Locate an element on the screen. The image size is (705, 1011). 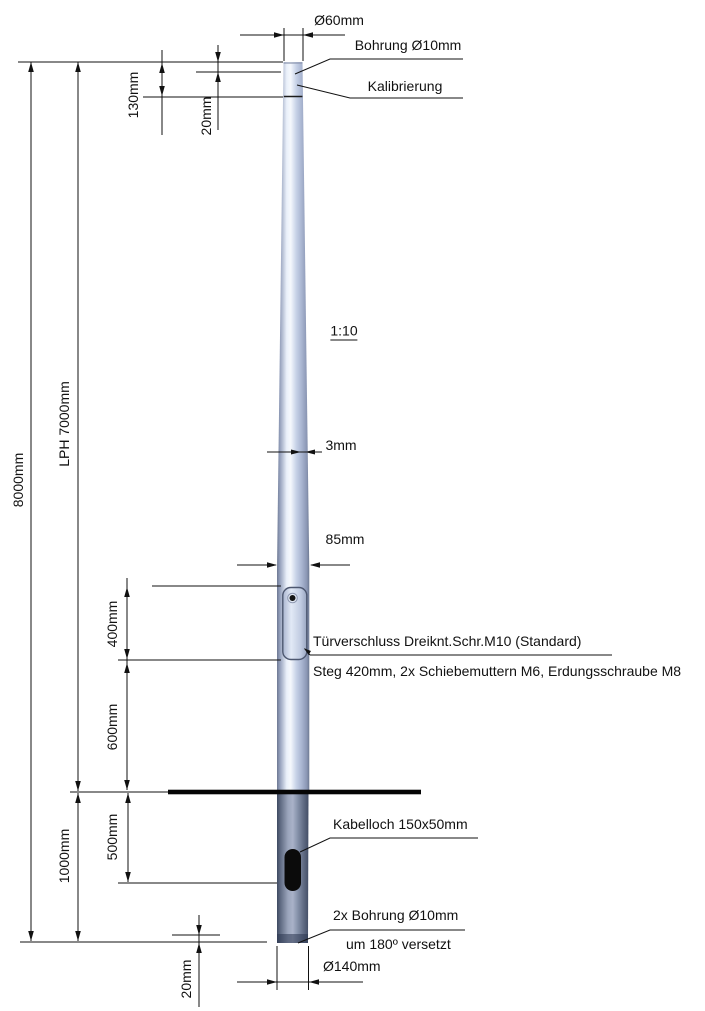
label-bohrung-top: Bohrung Ø10mm is located at coordinates (408, 45).